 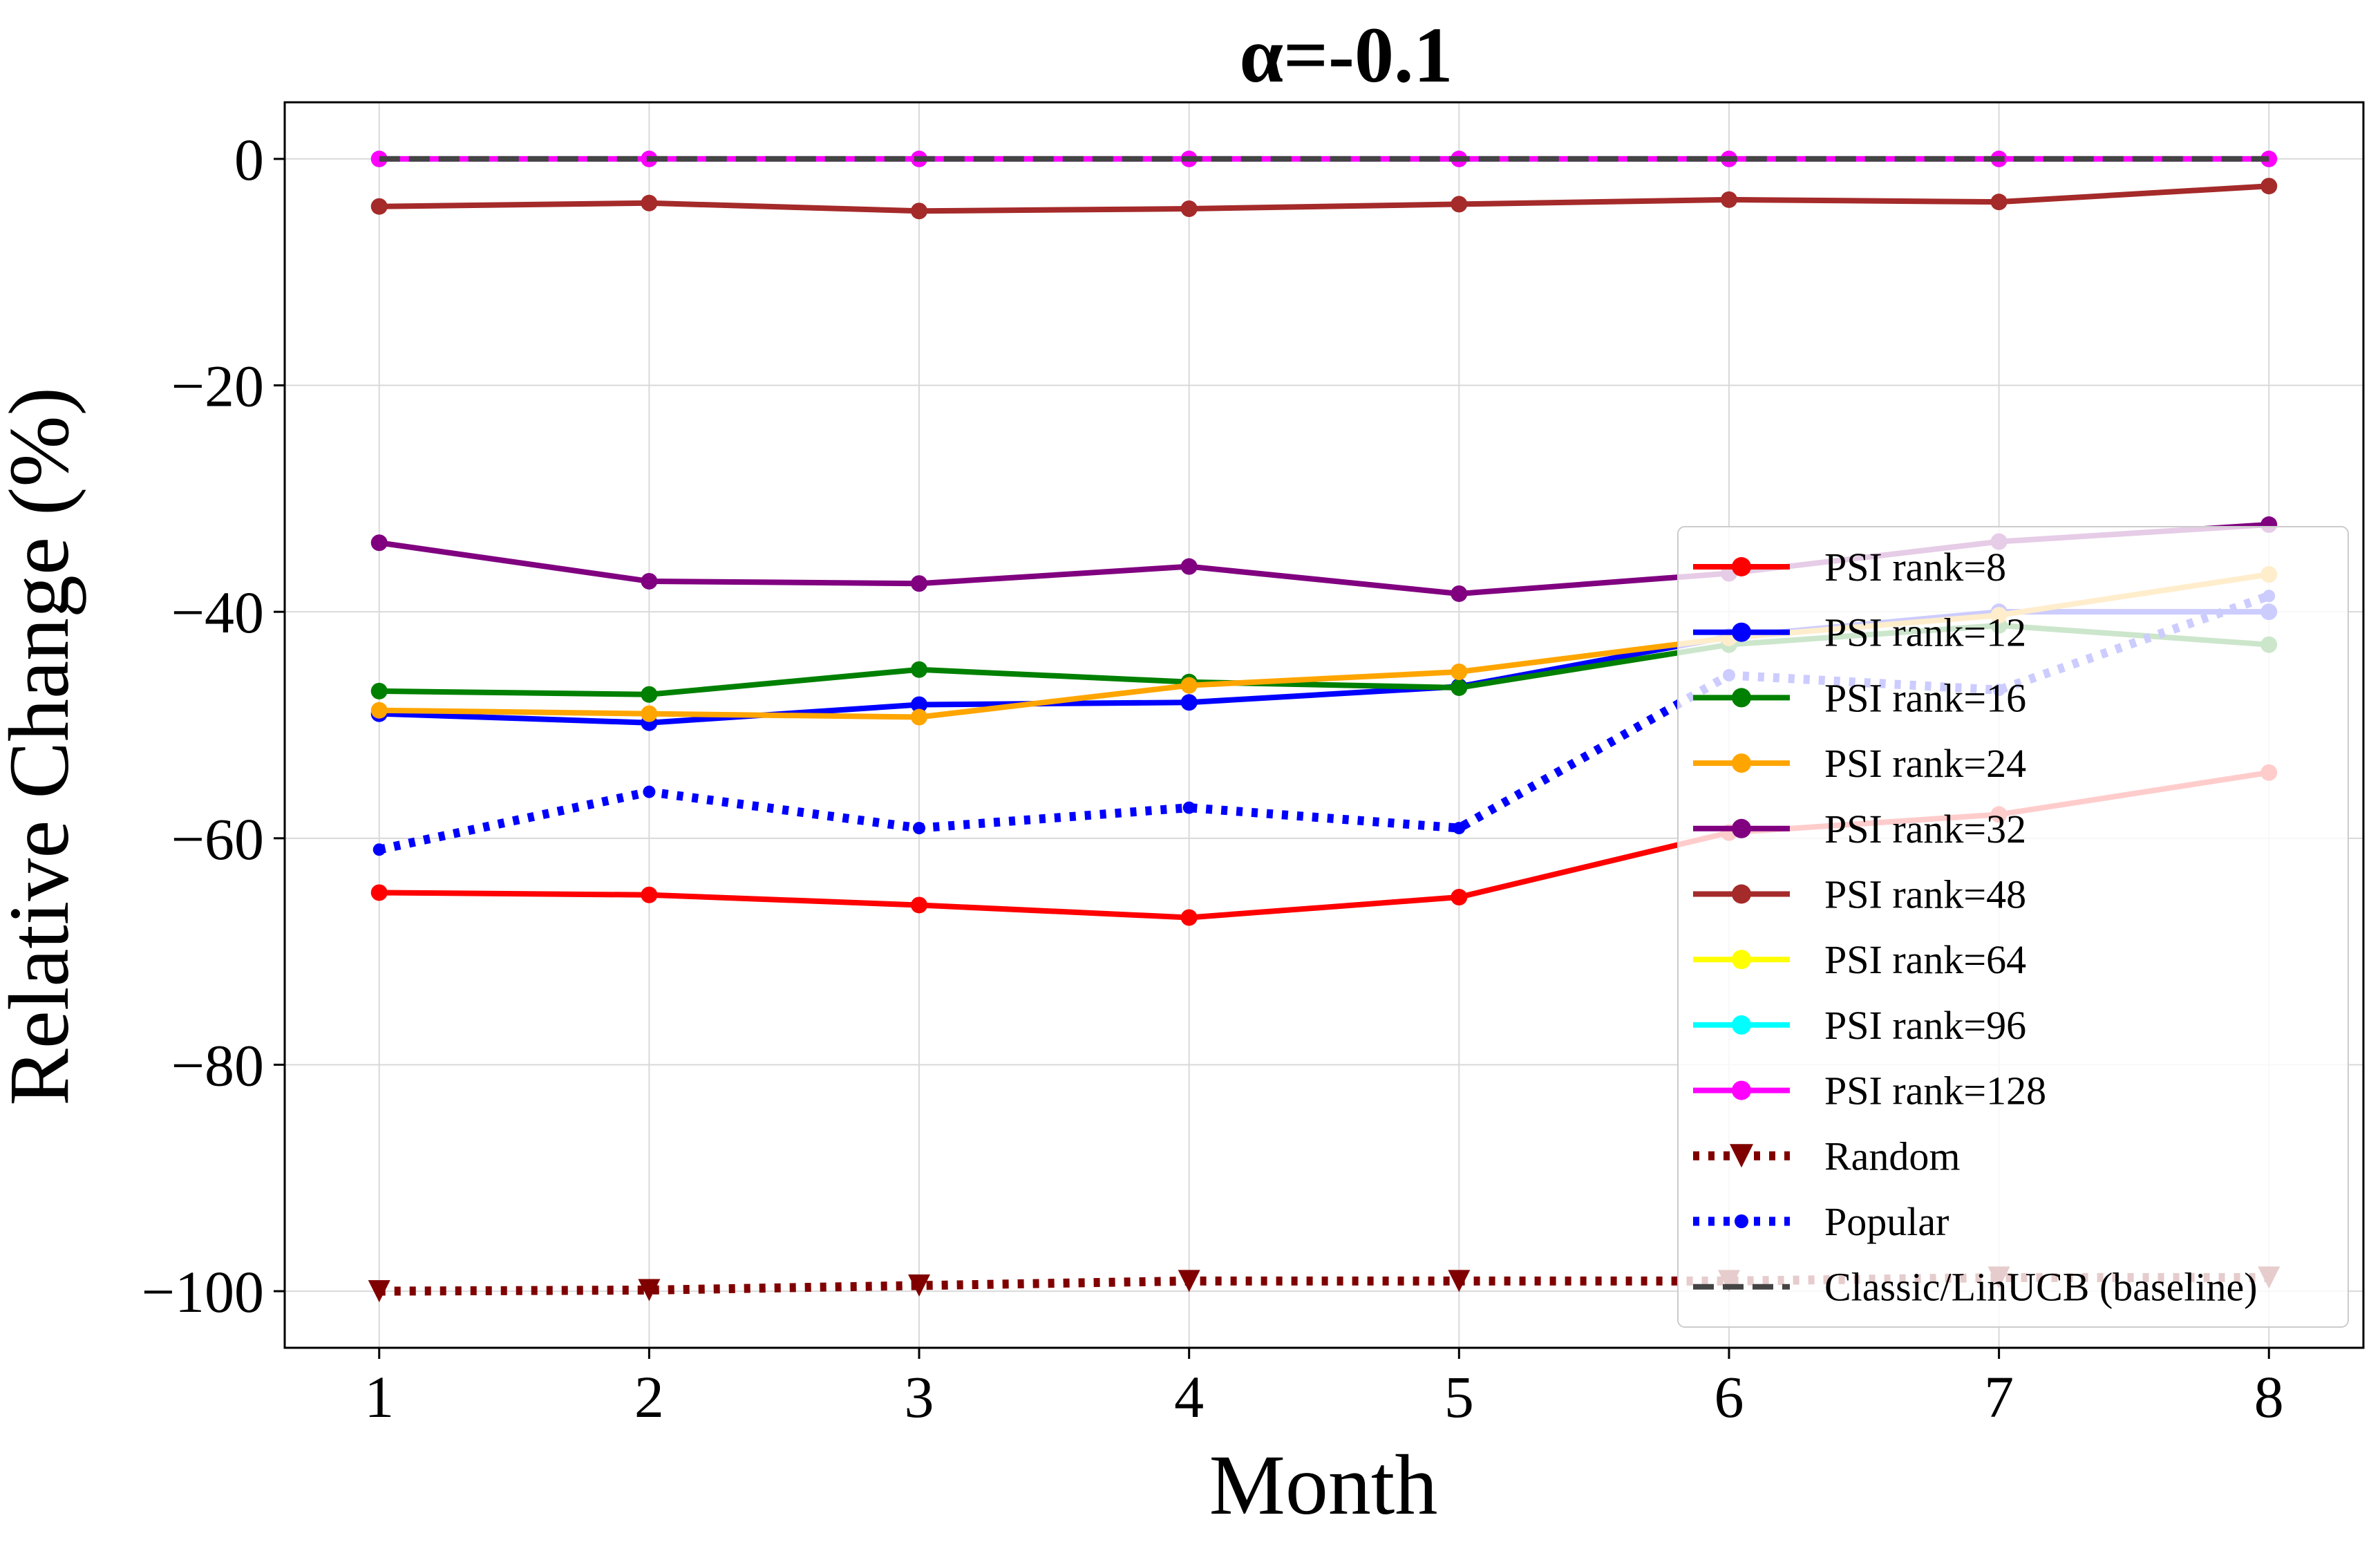 I want to click on legend-entry: PSI rank=24, so click(x=1859, y=763).